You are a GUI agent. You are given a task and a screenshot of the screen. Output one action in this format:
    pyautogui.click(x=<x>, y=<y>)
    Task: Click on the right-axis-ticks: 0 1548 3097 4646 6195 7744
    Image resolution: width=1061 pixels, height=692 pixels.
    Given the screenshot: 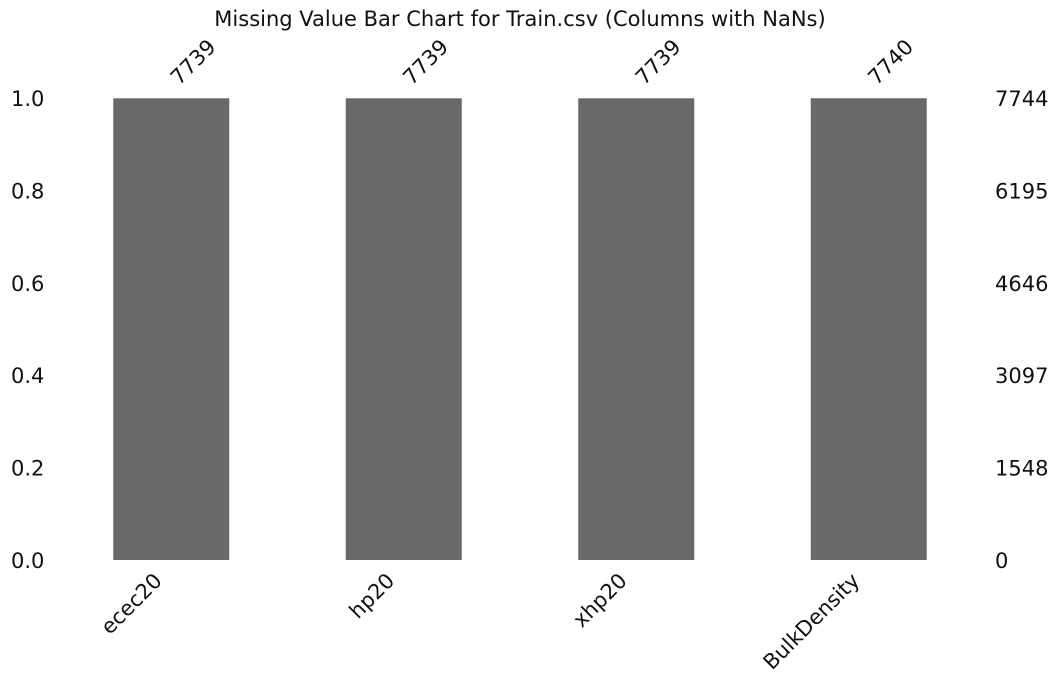 What is the action you would take?
    pyautogui.click(x=1021, y=330)
    